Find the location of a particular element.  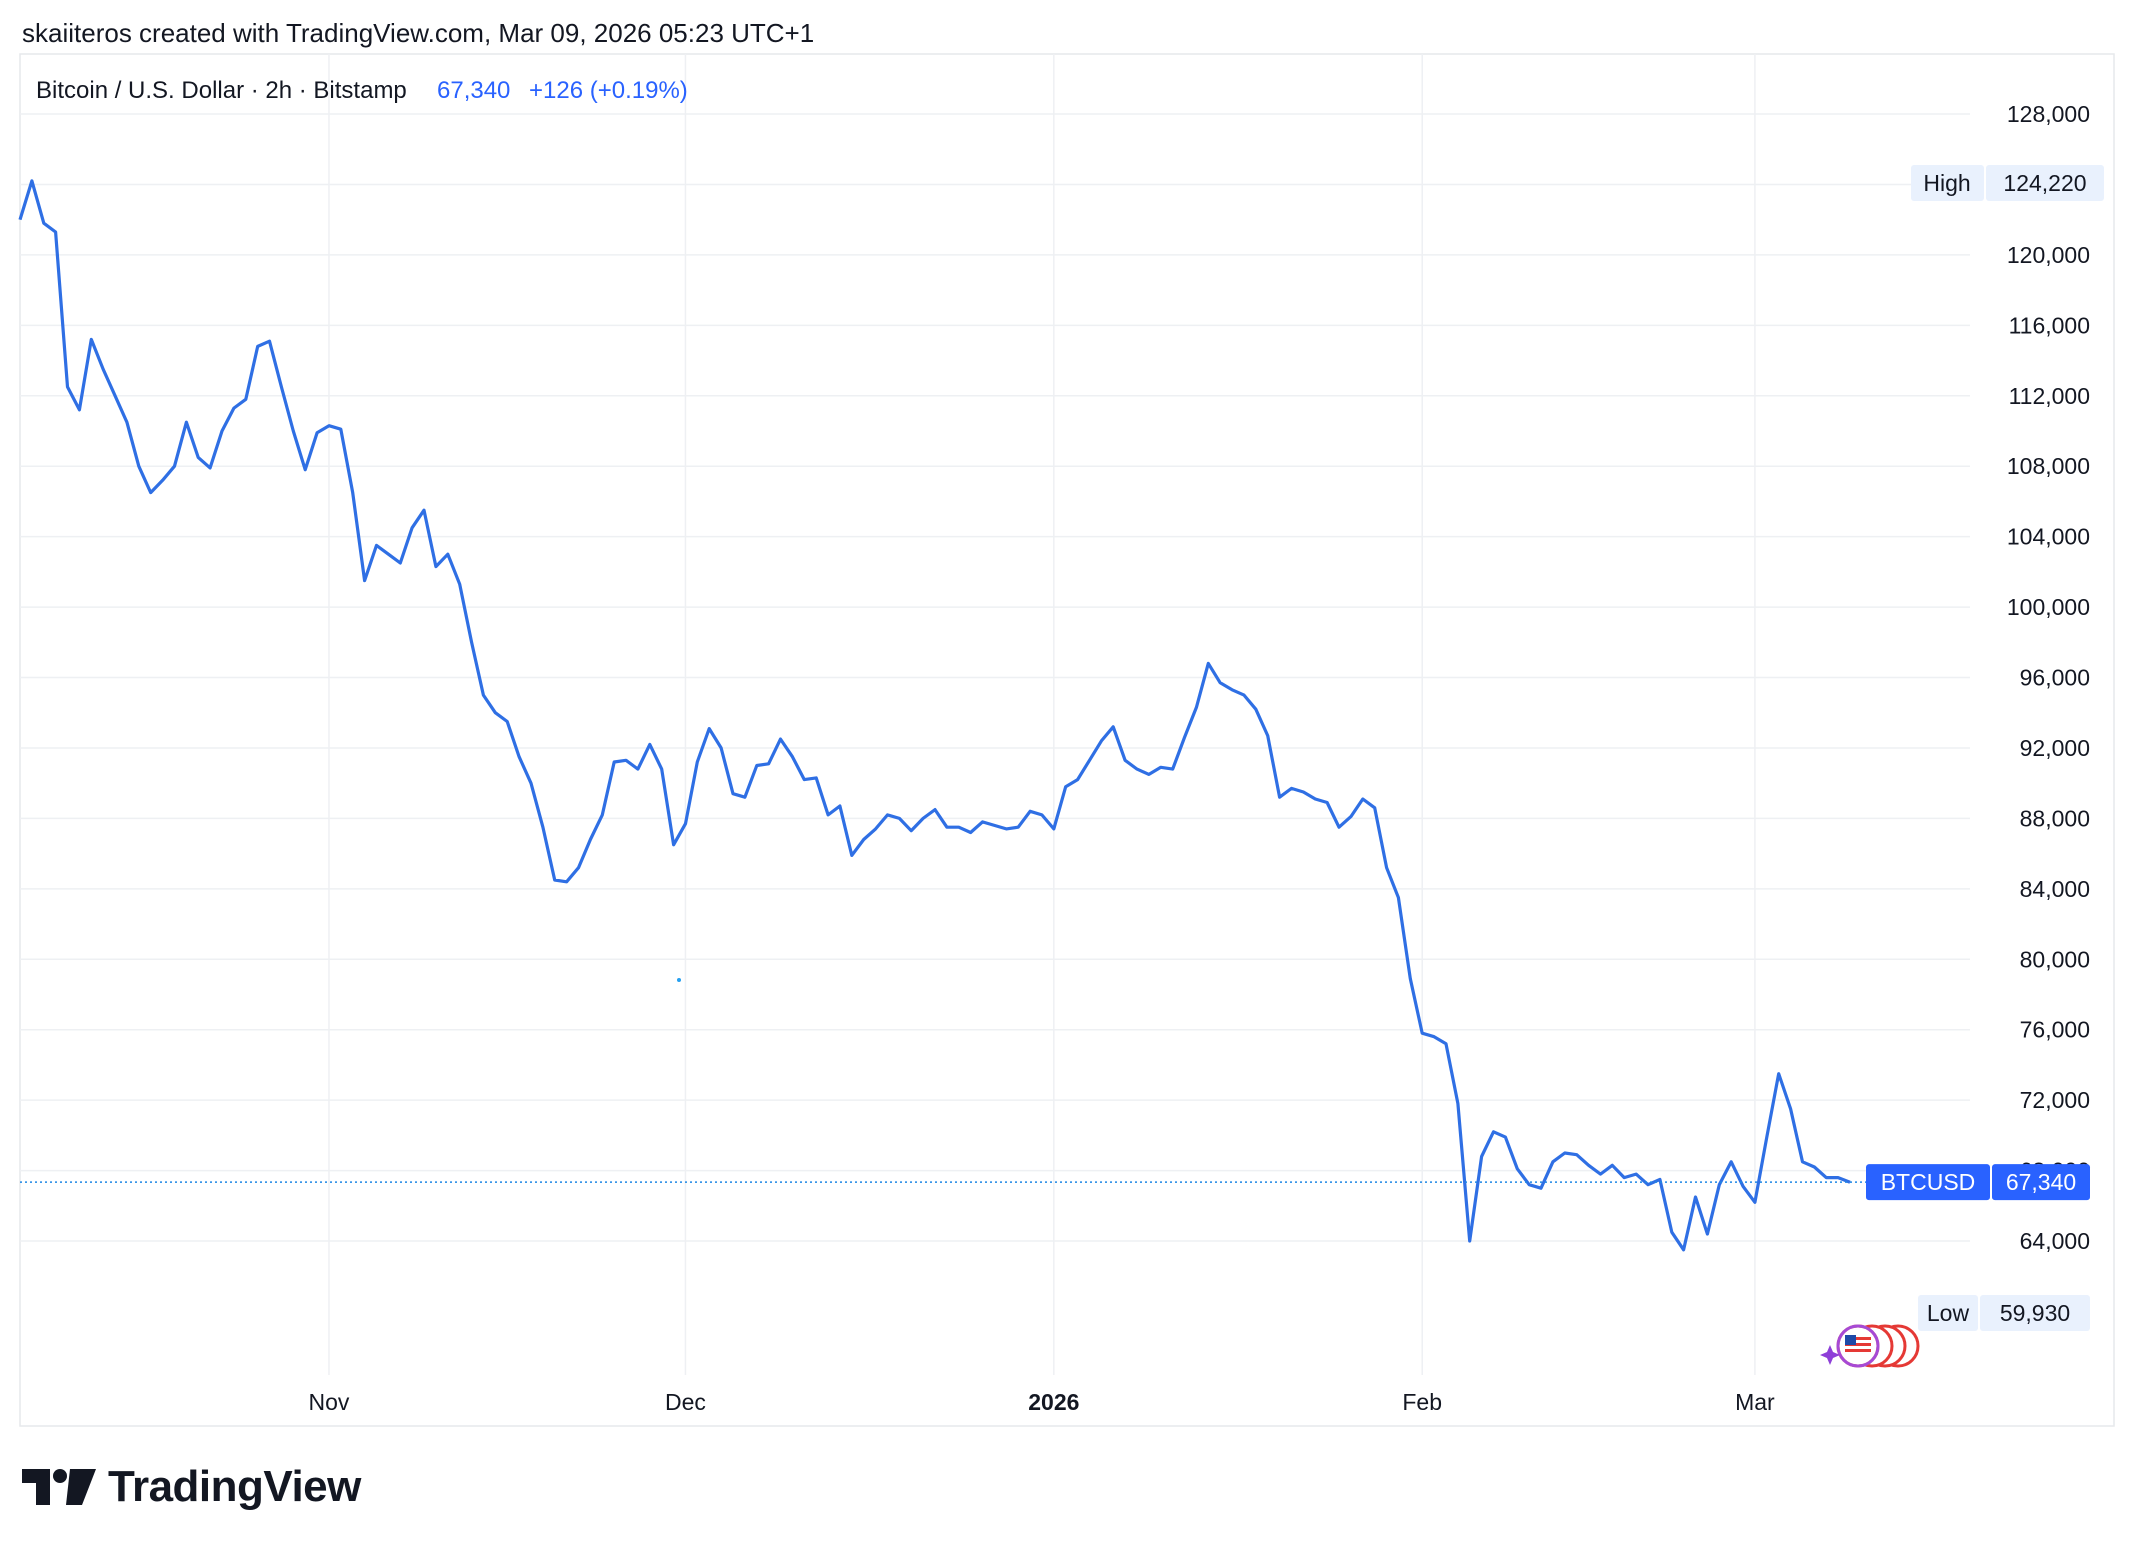

high-label-box is located at coordinates (1947, 183).